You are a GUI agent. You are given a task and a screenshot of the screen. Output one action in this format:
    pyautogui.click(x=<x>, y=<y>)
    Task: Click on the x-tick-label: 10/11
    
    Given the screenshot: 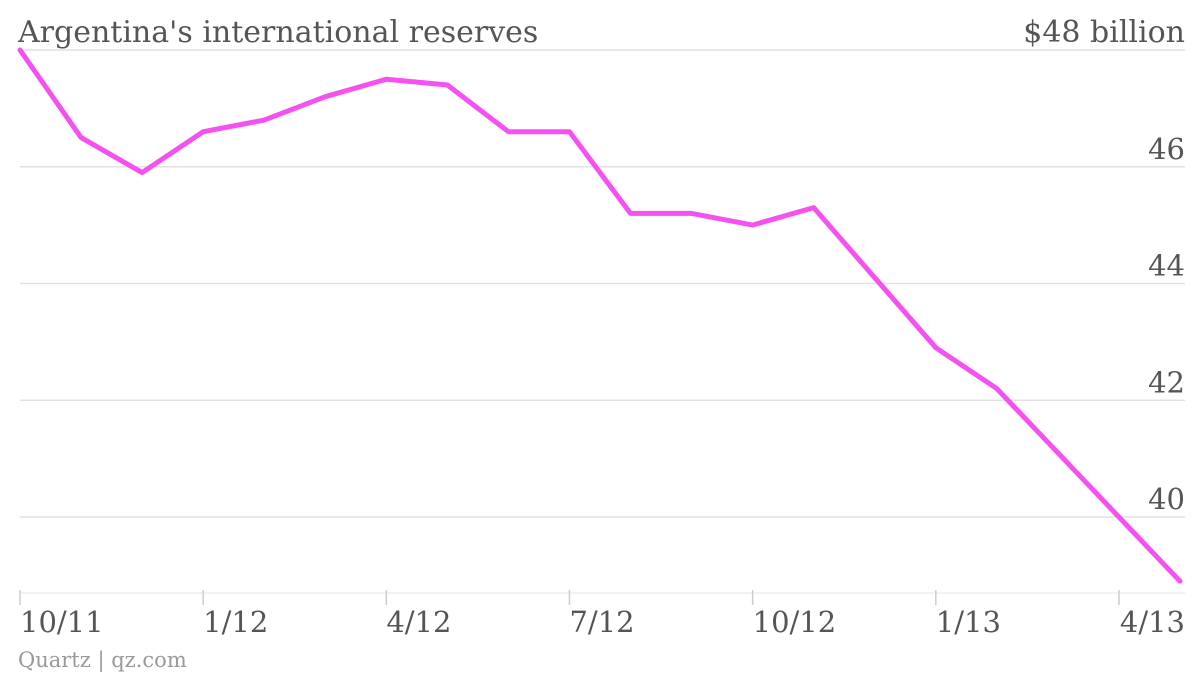 What is the action you would take?
    pyautogui.click(x=62, y=622)
    